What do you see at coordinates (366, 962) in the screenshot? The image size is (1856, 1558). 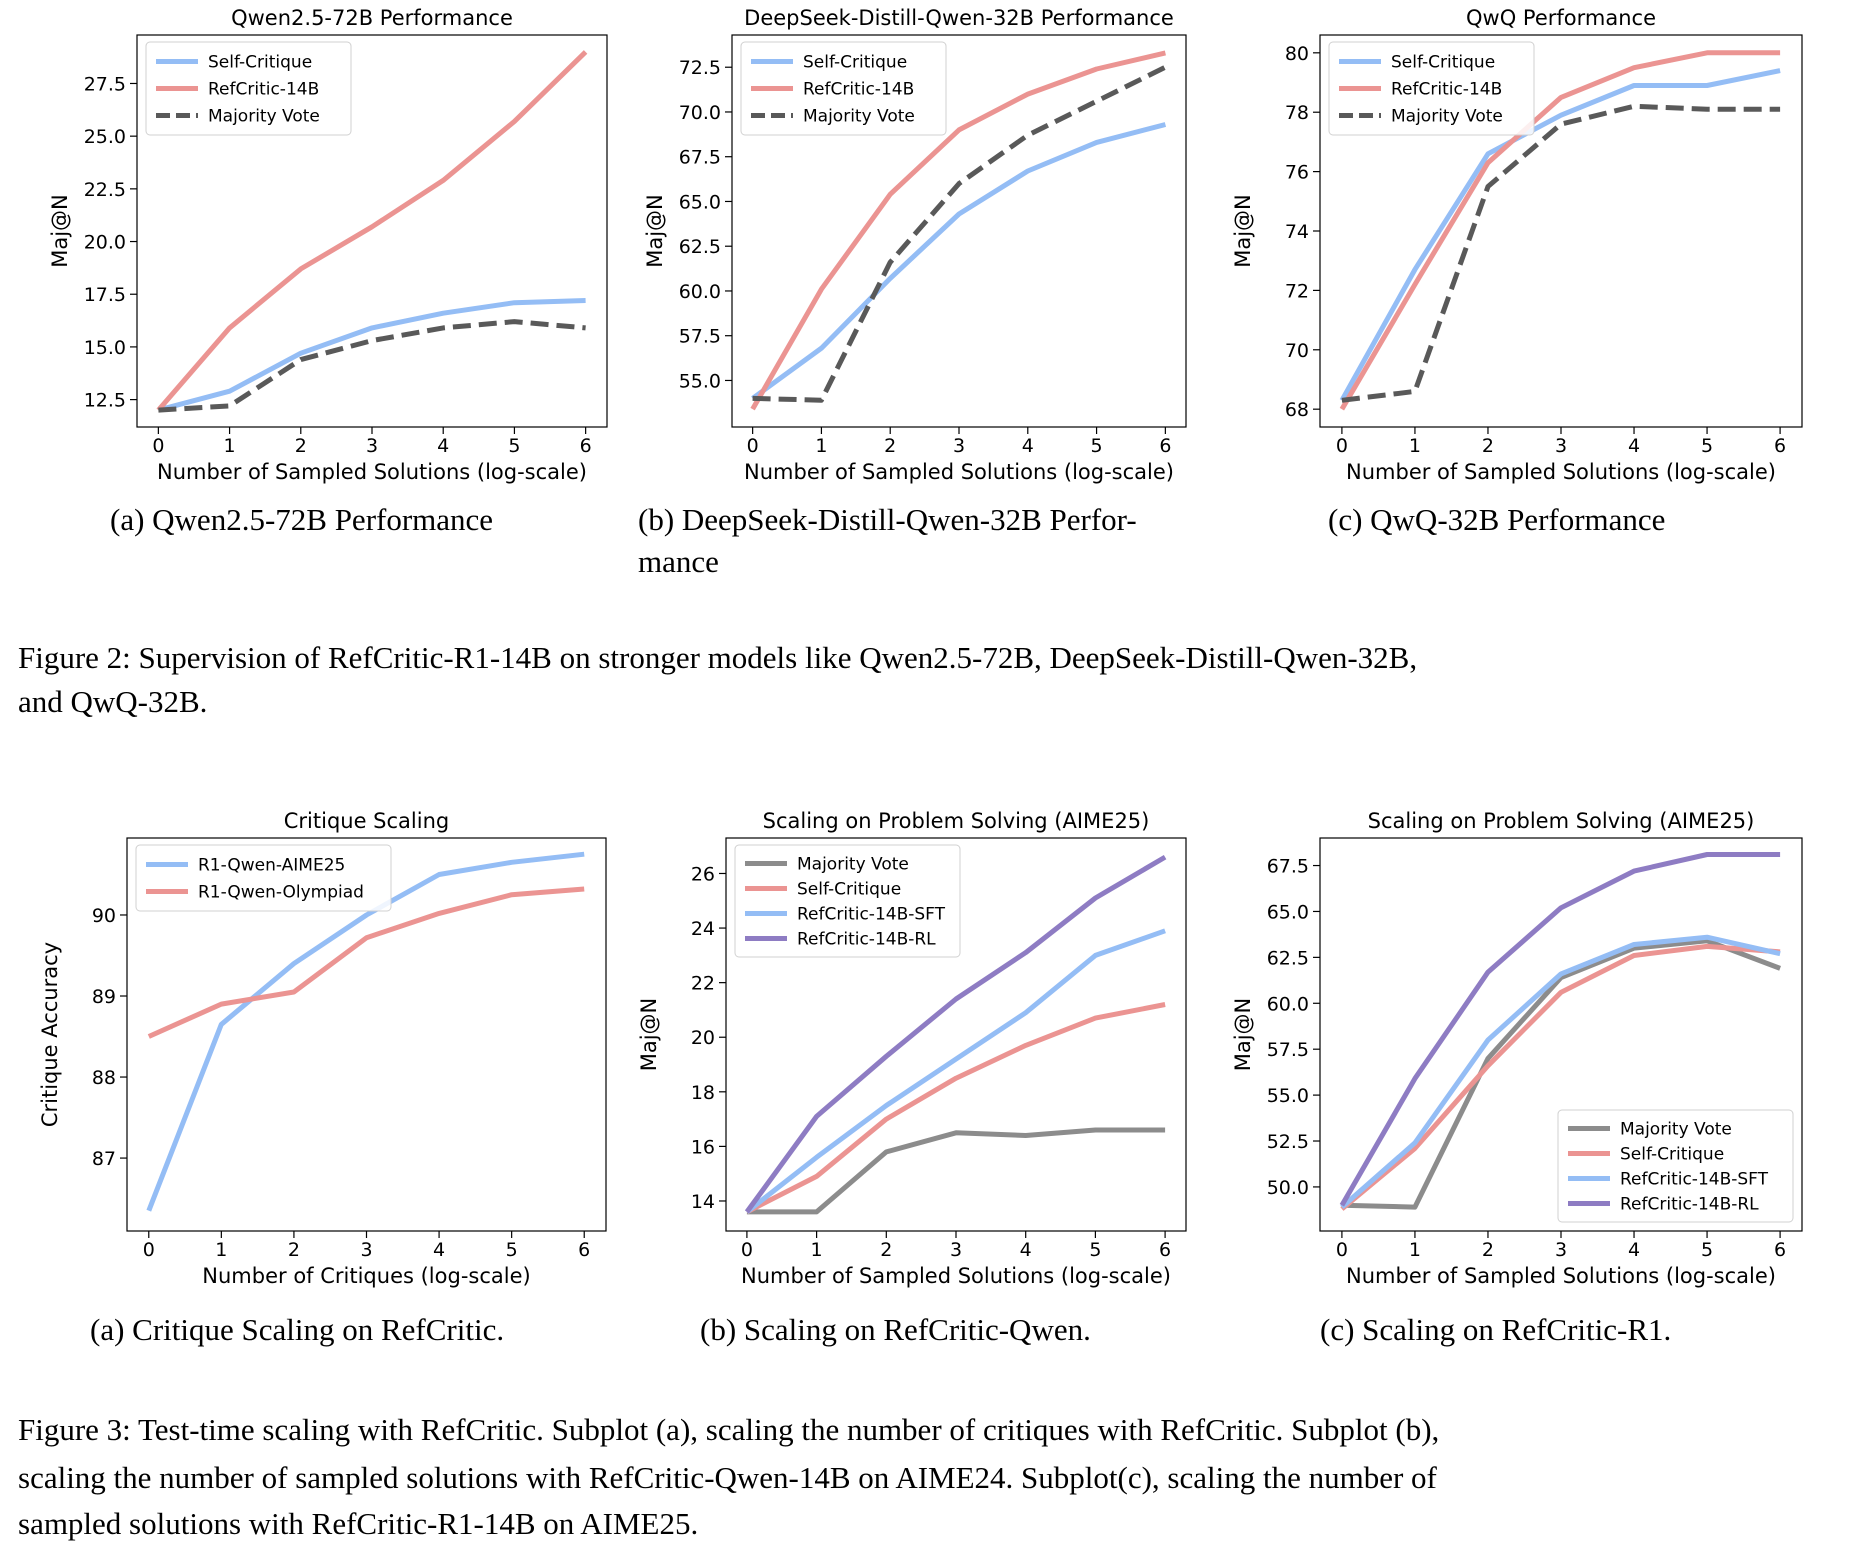 I see `series-line-r1-qwen-olympiad` at bounding box center [366, 962].